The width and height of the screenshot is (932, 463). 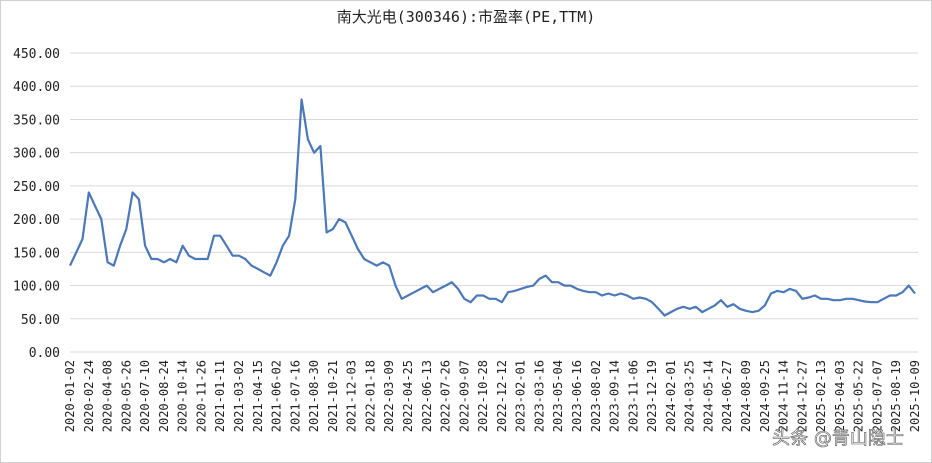 What do you see at coordinates (314, 396) in the screenshot?
I see `x-tick-label: 2021-08-30` at bounding box center [314, 396].